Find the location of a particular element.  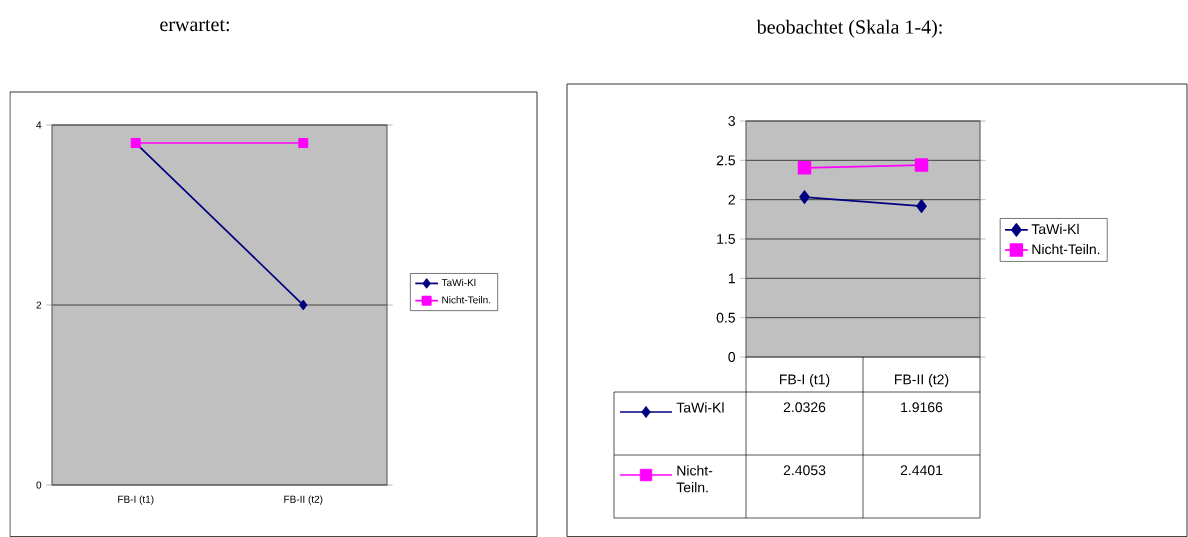

text: TaWi-Kl is located at coordinates (700, 407).